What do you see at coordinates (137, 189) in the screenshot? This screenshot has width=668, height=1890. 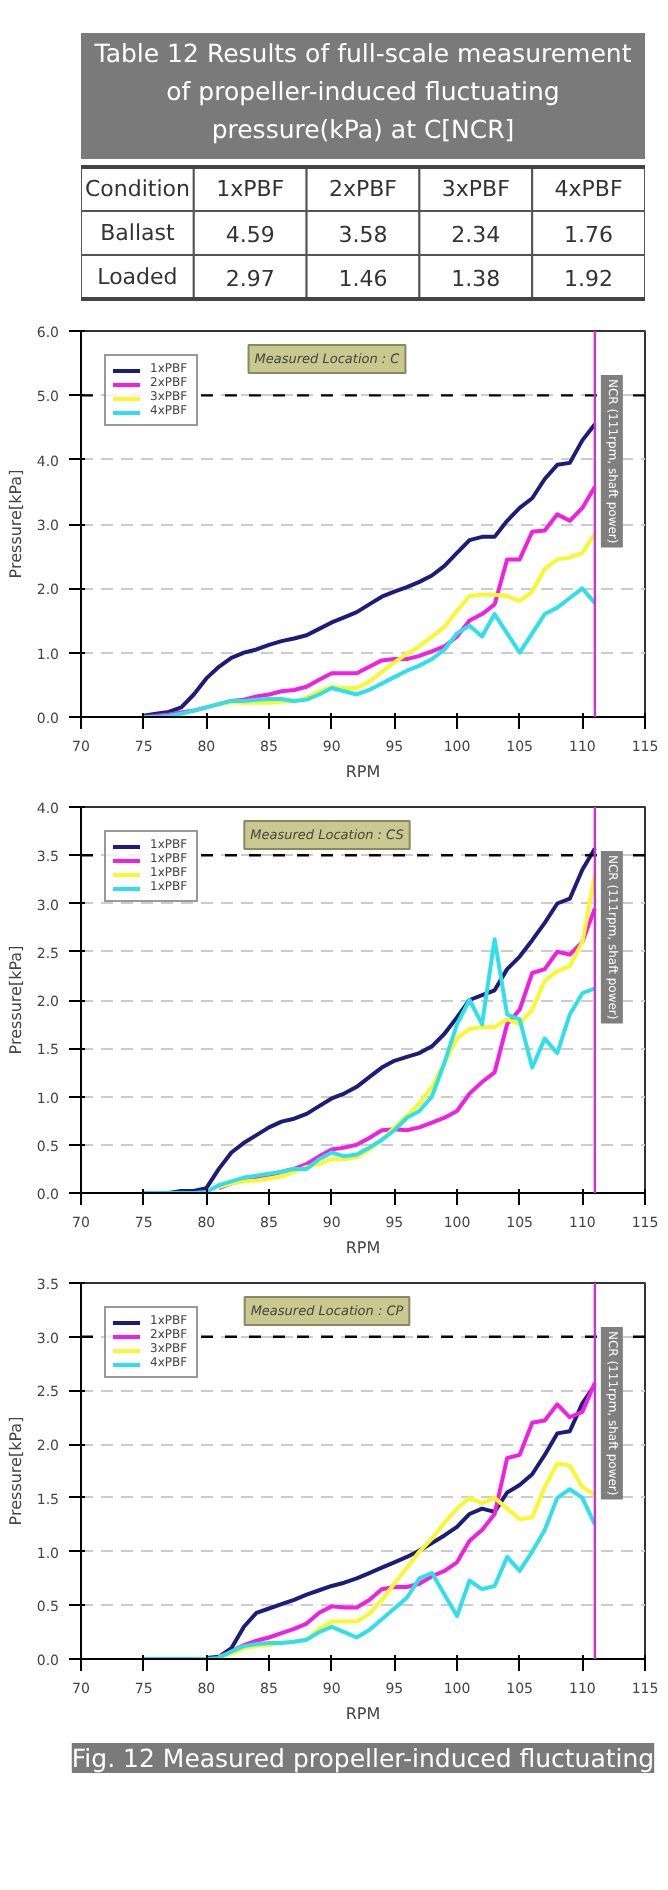 I see `y-axis-title: Condition` at bounding box center [137, 189].